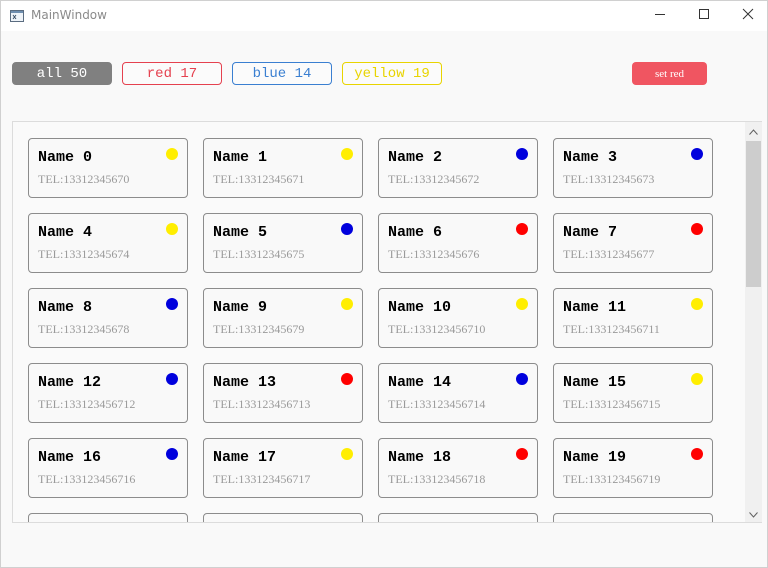  I want to click on app-icon, so click(17, 16).